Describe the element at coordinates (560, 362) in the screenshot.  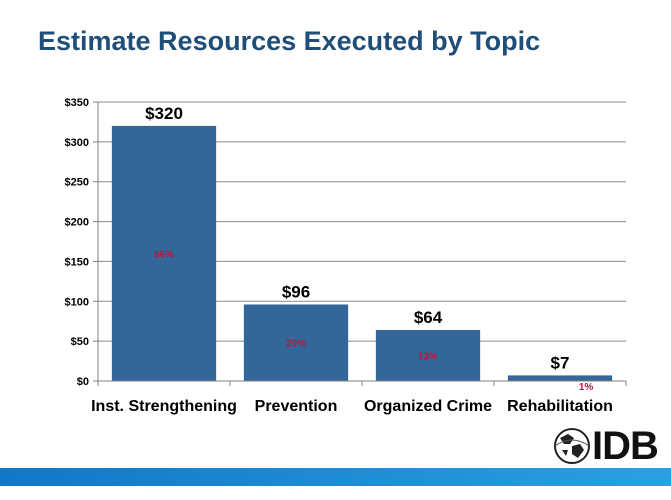
I see `value-label: $7` at that location.